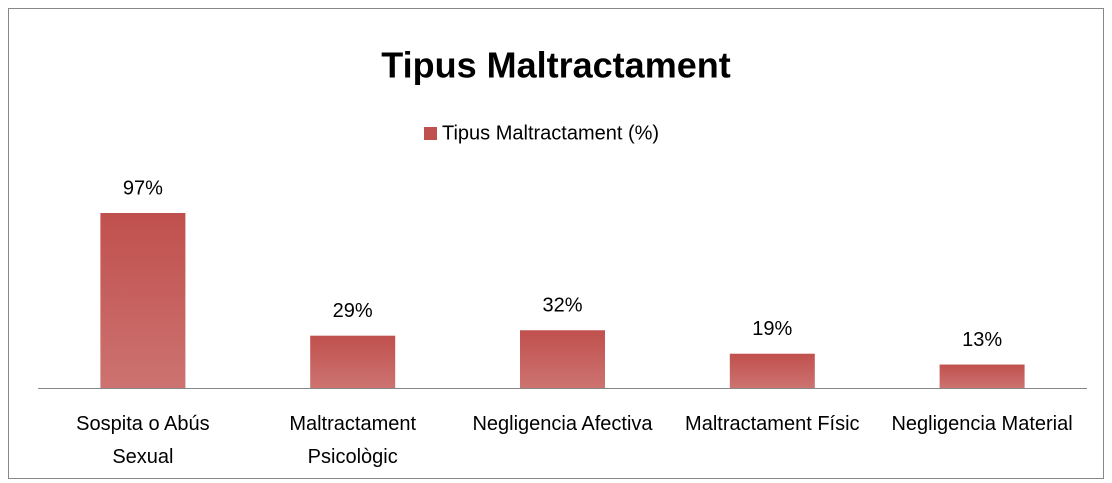 This screenshot has width=1112, height=483. What do you see at coordinates (143, 440) in the screenshot?
I see `x-tick-label: Sospita o Abús Sexual` at bounding box center [143, 440].